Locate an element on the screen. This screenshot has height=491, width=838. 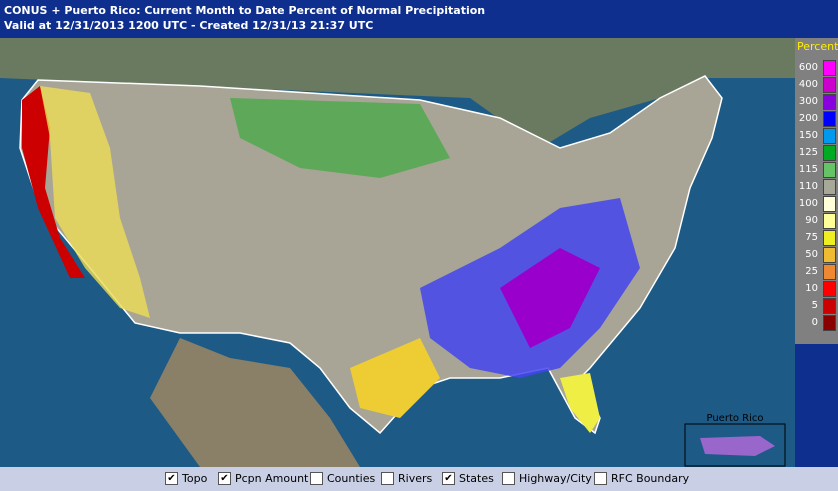
layer-checkbox: Rivers is located at coordinates (406, 478).